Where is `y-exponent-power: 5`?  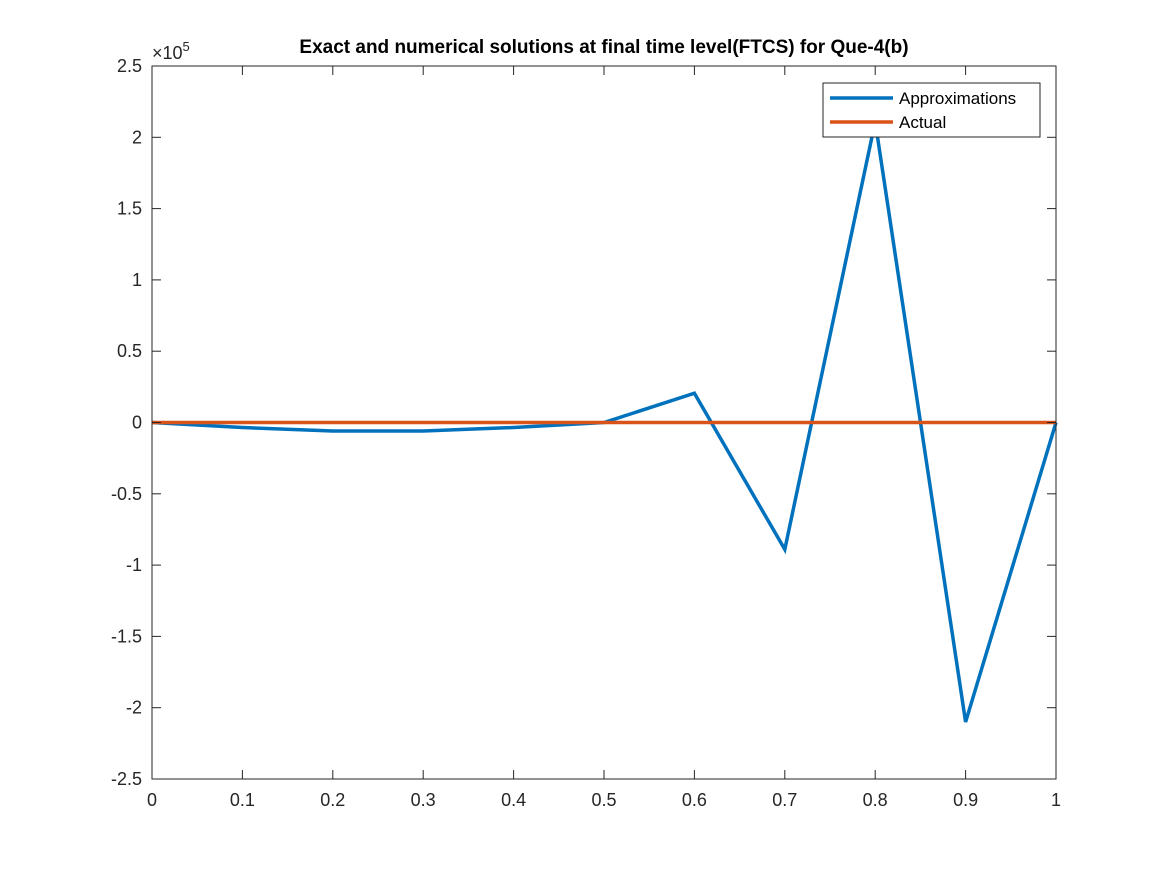
y-exponent-power: 5 is located at coordinates (186, 46).